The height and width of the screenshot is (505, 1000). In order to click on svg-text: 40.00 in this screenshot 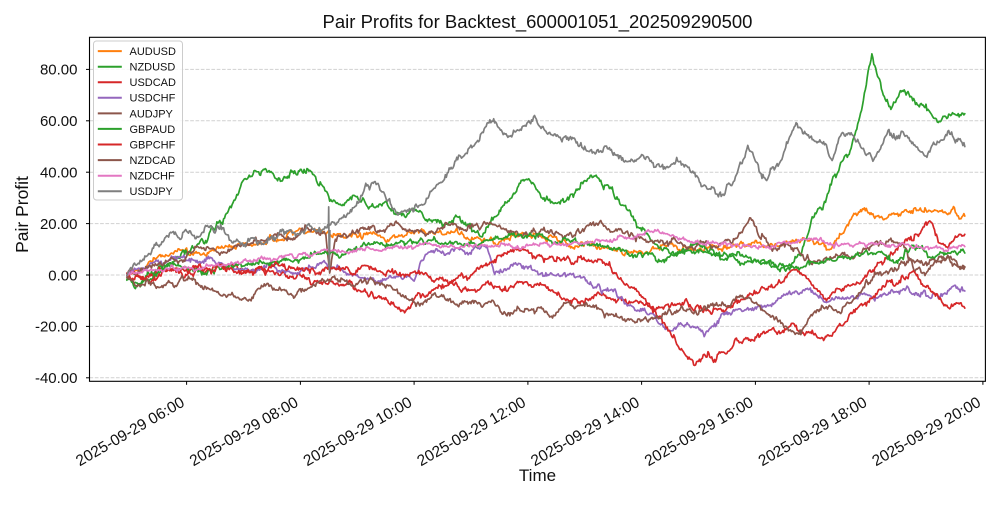, I will do `click(59, 173)`.